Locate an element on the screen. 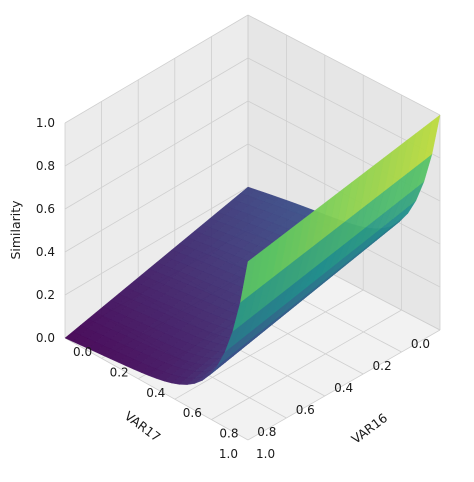  x-tick-label: 0.4 is located at coordinates (343, 388).